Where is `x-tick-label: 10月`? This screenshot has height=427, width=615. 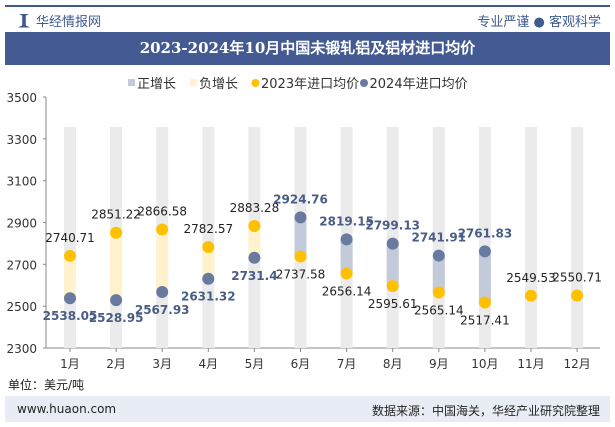
x-tick-label: 10月 is located at coordinates (484, 364).